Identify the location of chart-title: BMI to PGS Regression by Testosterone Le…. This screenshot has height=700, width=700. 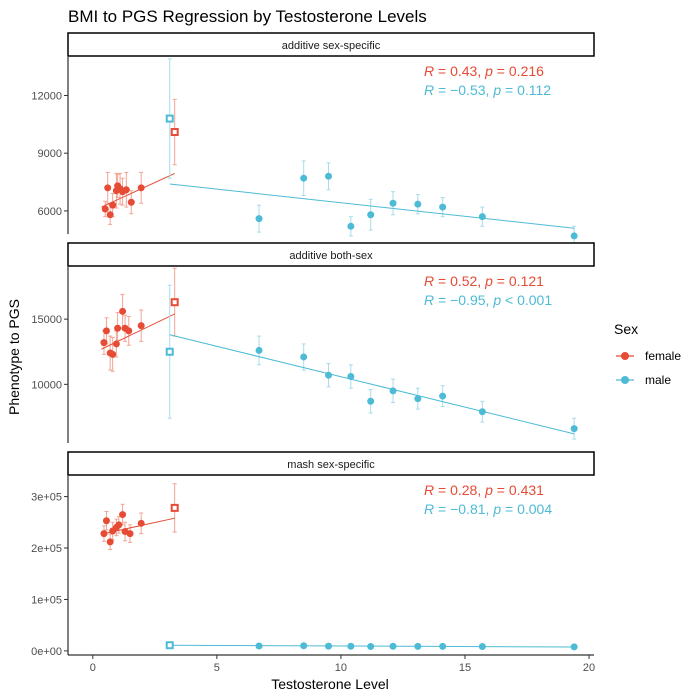
(247, 16).